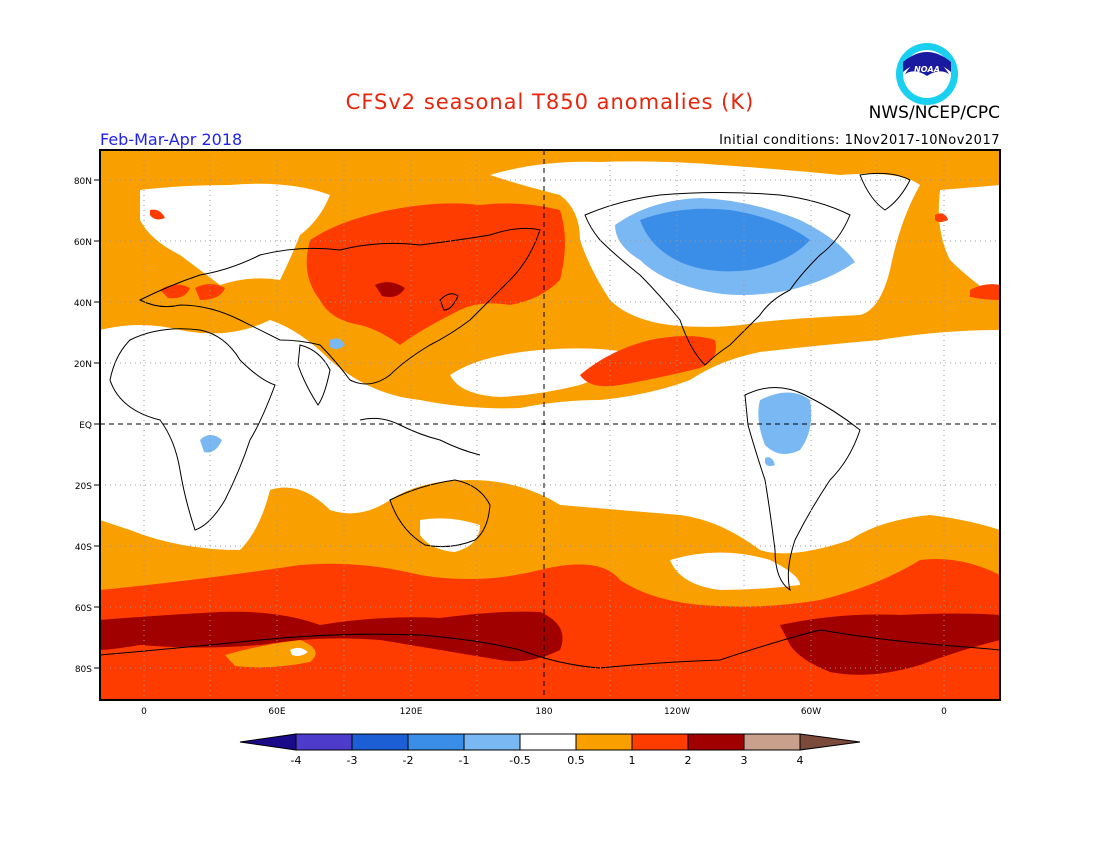 The image size is (1100, 850). I want to click on colorbar-label: 3, so click(744, 760).